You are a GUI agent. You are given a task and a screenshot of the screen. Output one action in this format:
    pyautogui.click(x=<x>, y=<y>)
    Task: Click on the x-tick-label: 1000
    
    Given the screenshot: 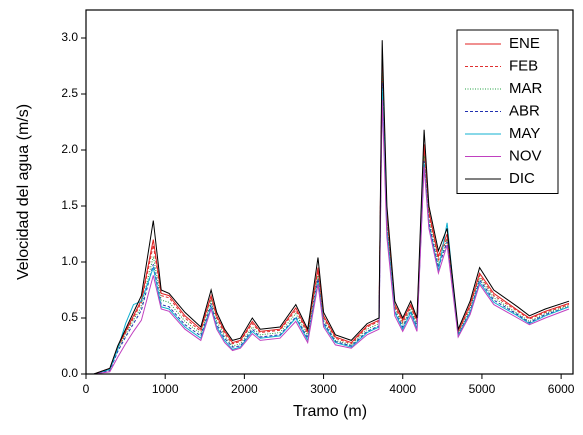 What is the action you would take?
    pyautogui.click(x=165, y=389)
    